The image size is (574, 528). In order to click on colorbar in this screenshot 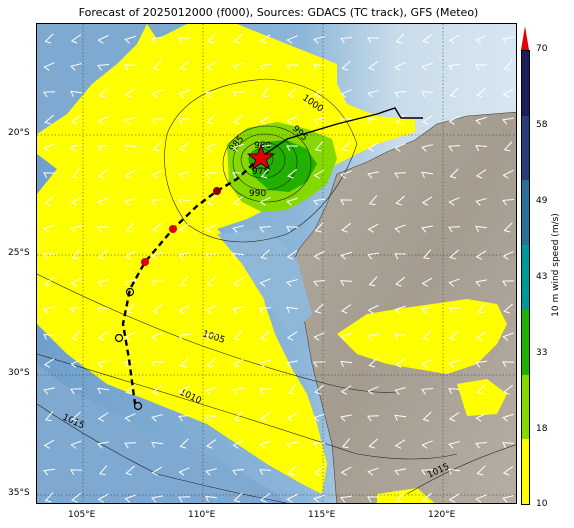, I will do `click(525, 277)`.